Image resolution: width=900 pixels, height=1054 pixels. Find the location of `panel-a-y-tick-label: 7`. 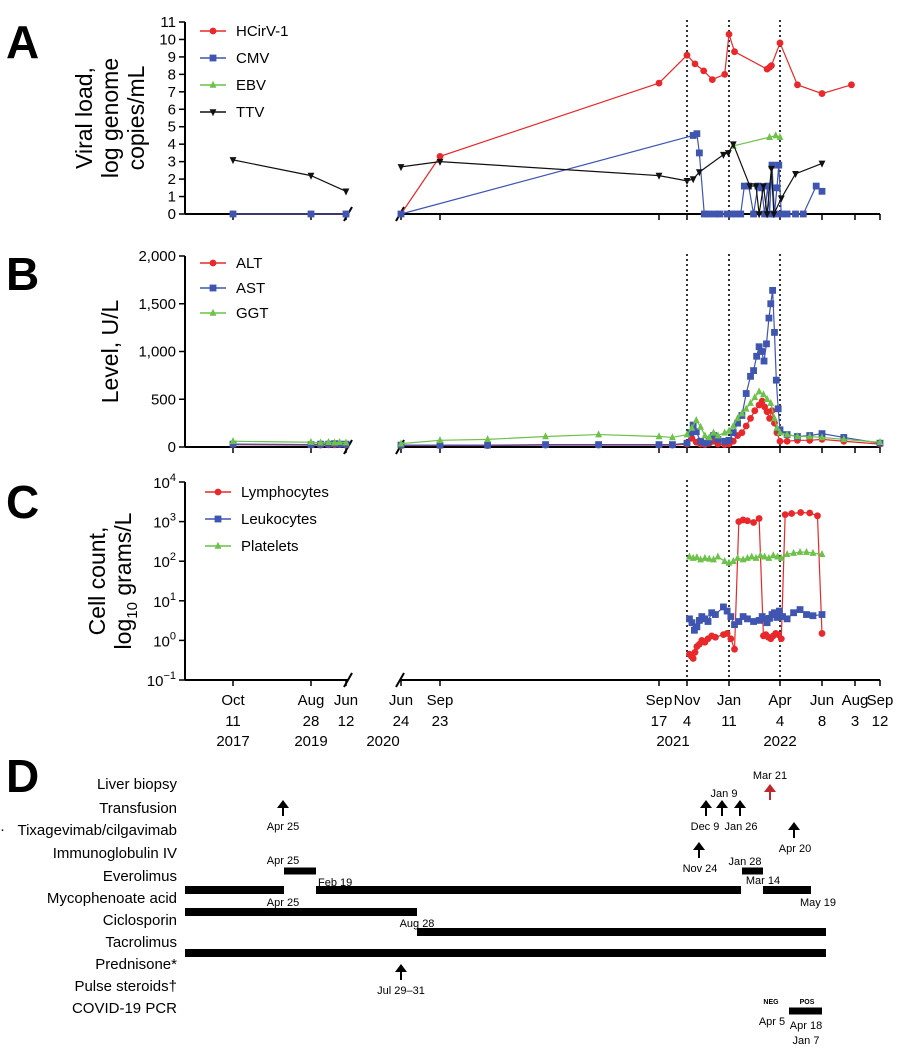

panel-a-y-tick-label: 7 is located at coordinates (172, 92).